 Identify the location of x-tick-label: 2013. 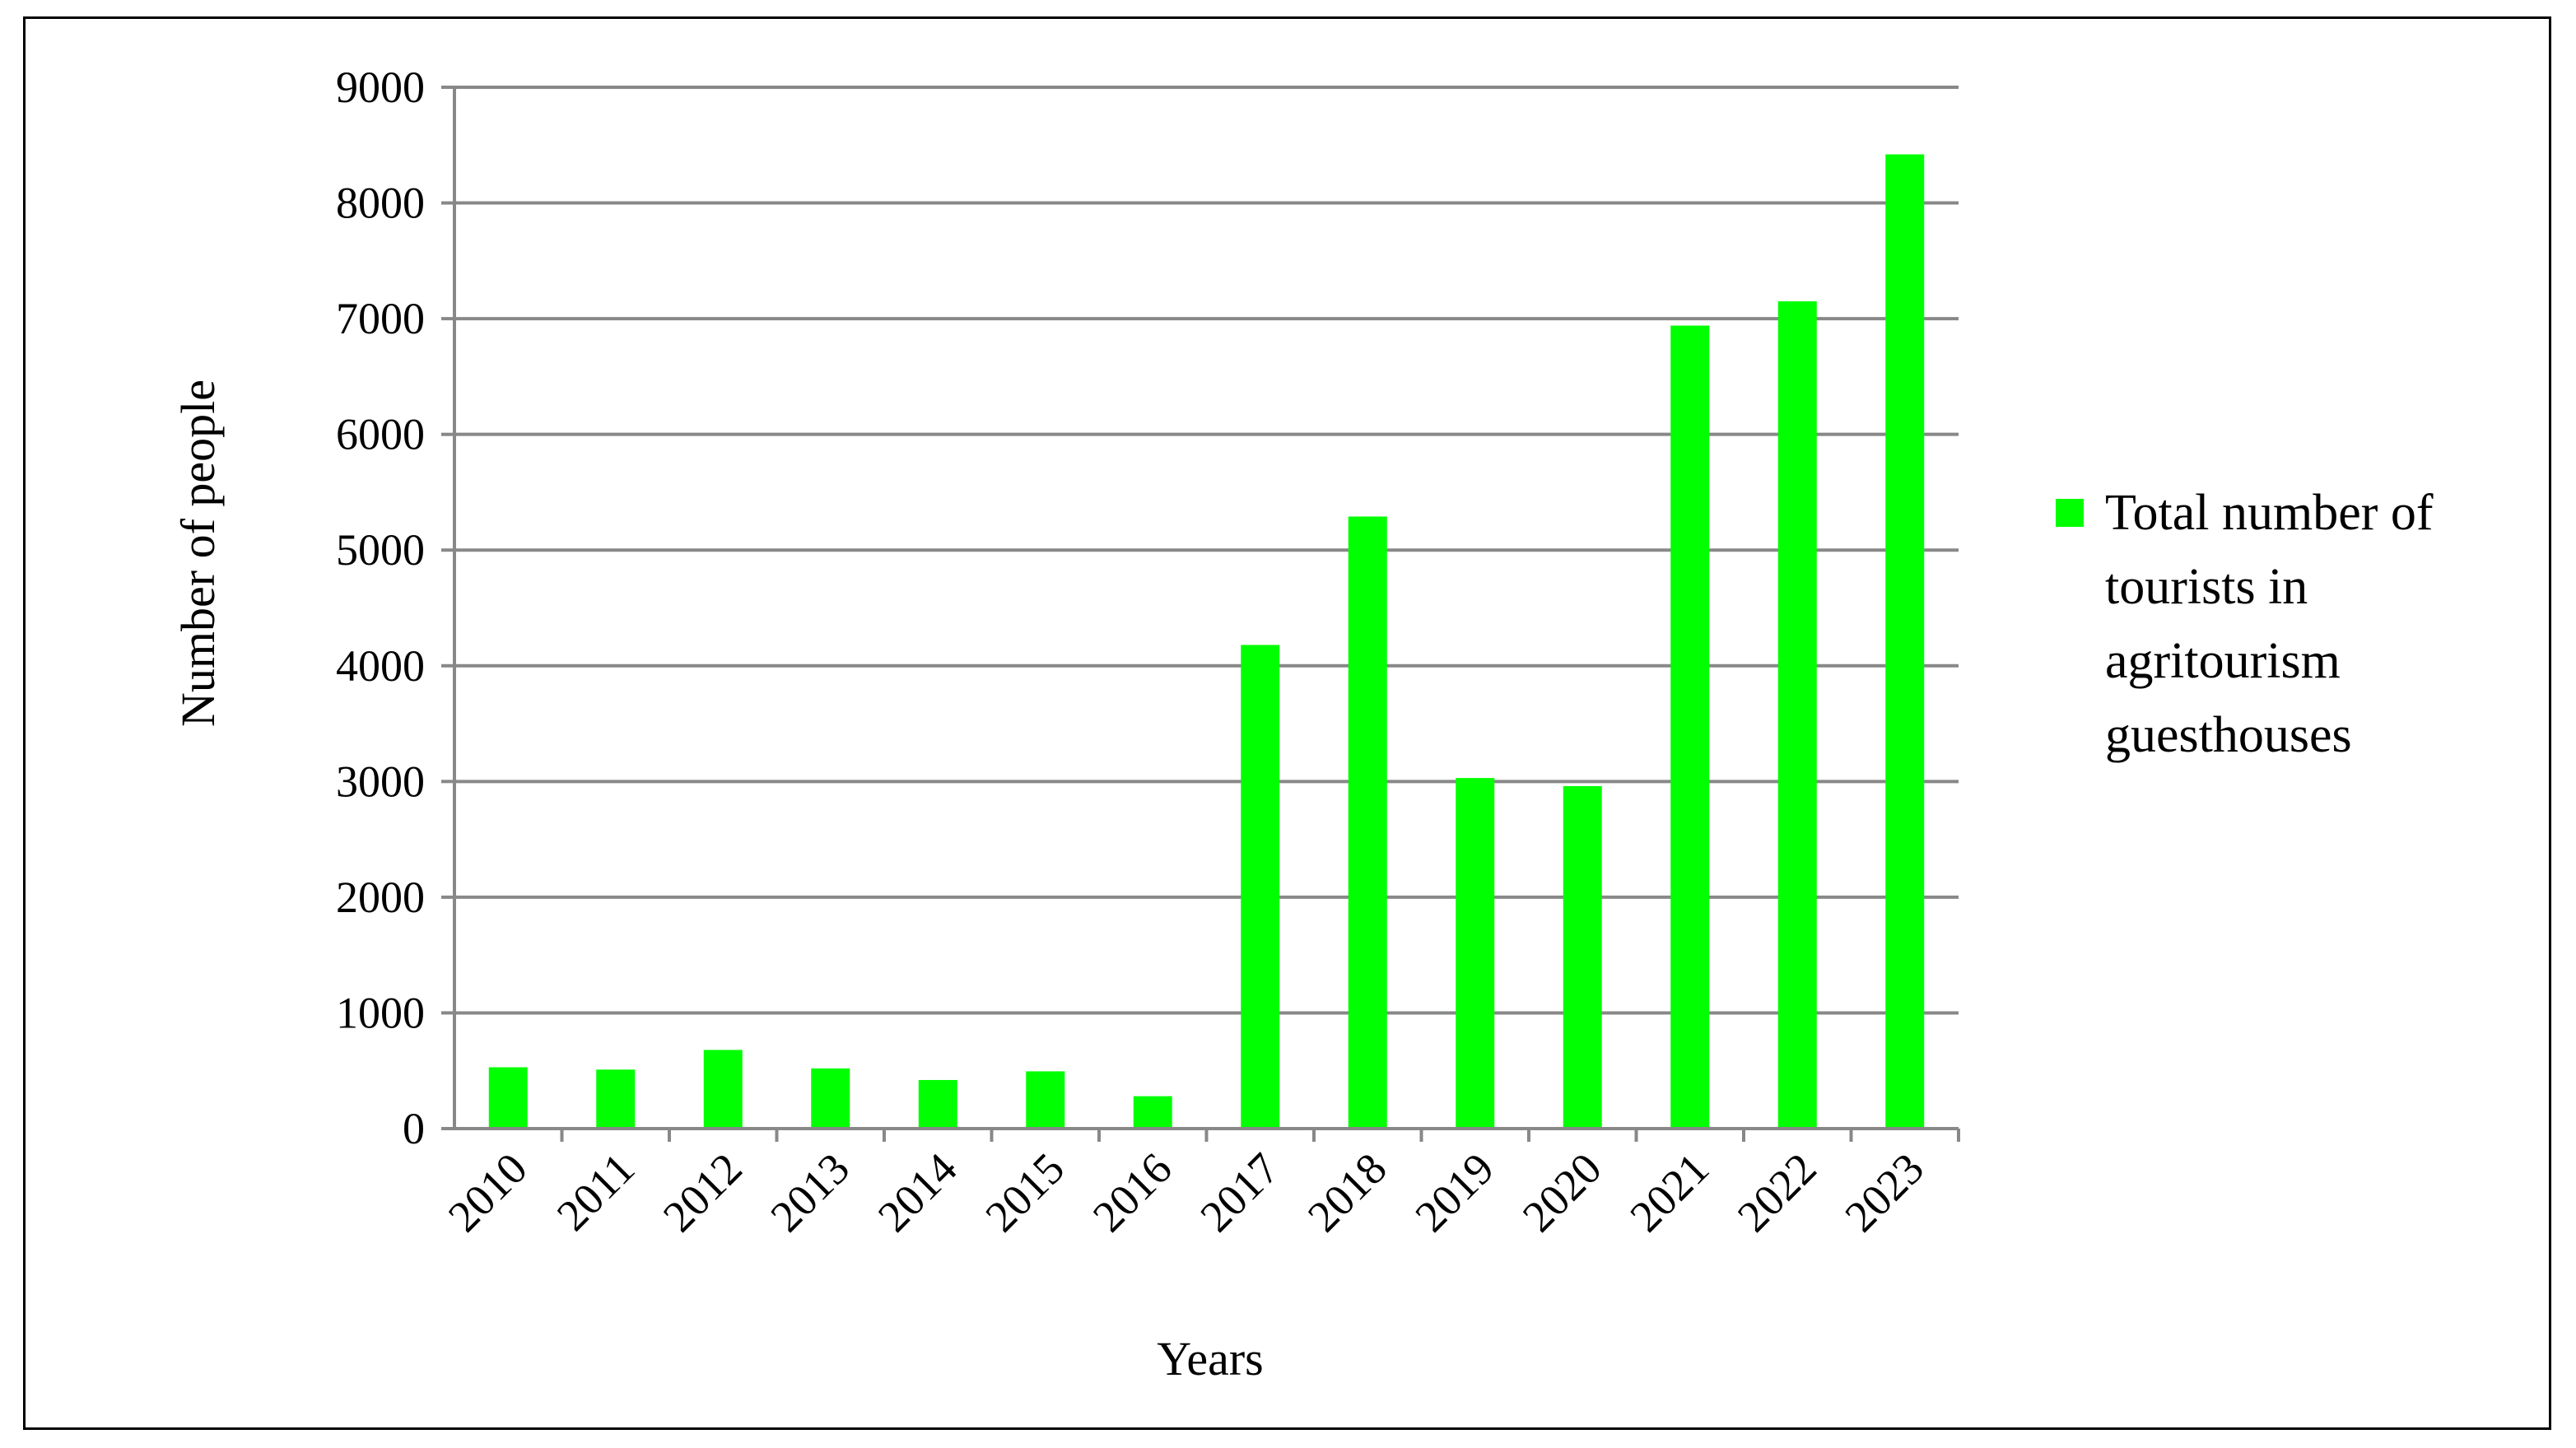
(810, 1192).